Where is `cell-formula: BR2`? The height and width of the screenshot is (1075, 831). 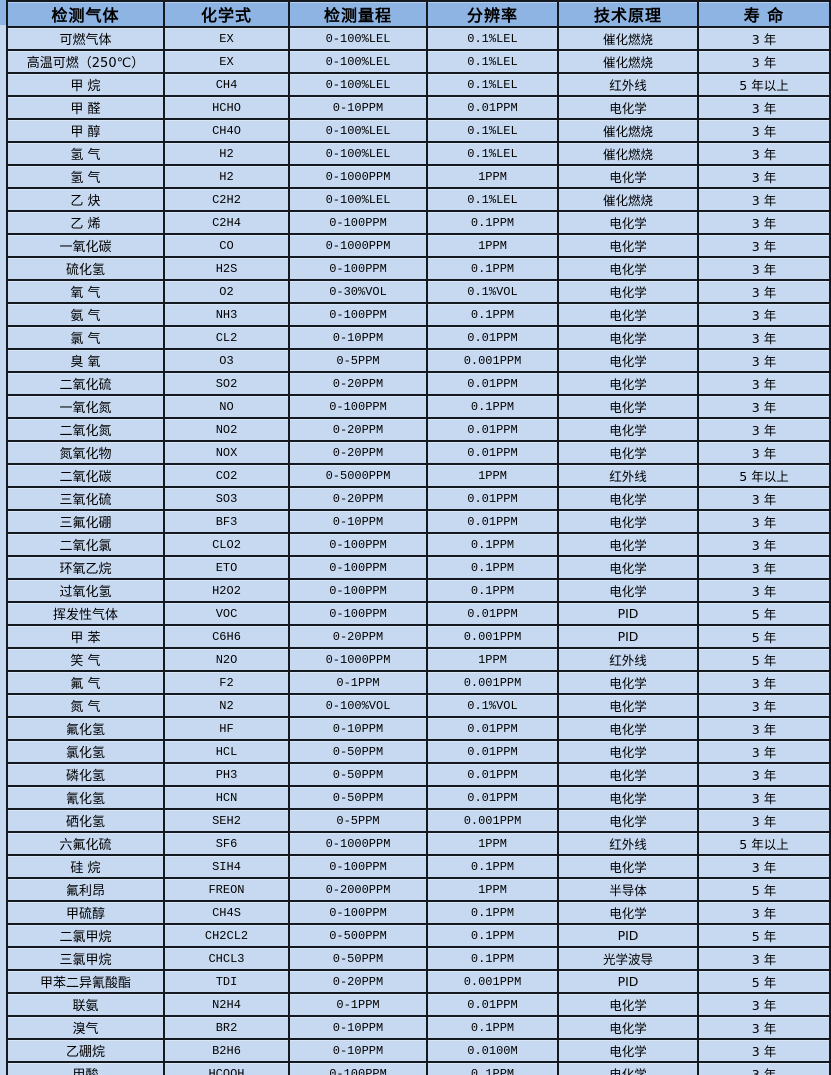
cell-formula: BR2 is located at coordinates (226, 1027).